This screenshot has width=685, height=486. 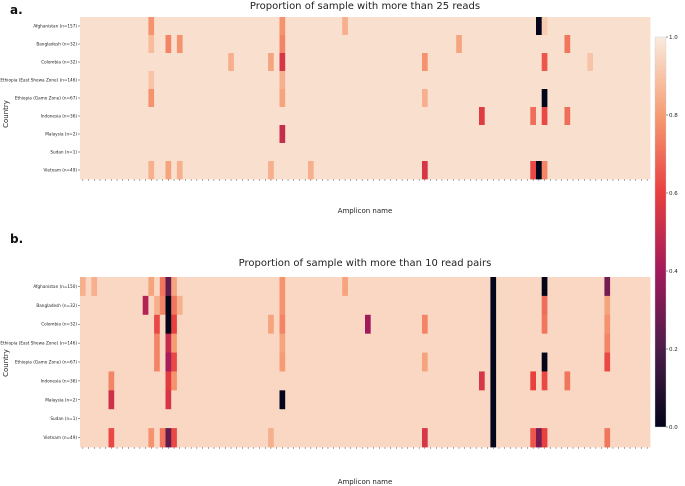 I want to click on colorbar-tick-label: 0.0, so click(x=673, y=428).